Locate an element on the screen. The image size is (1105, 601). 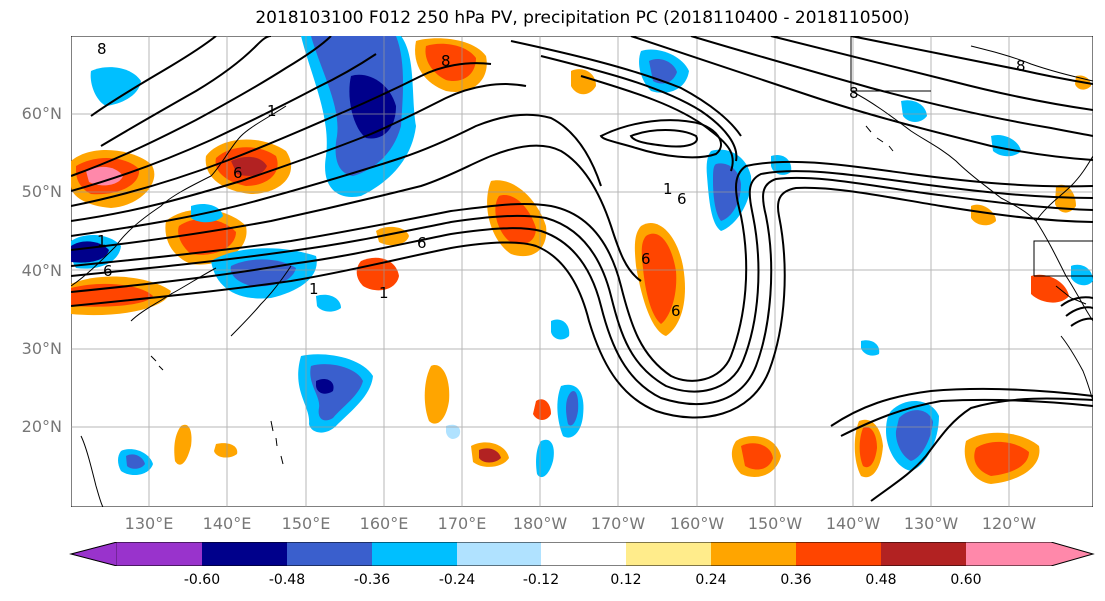
lon-label-180w: 180°W is located at coordinates (540, 523).